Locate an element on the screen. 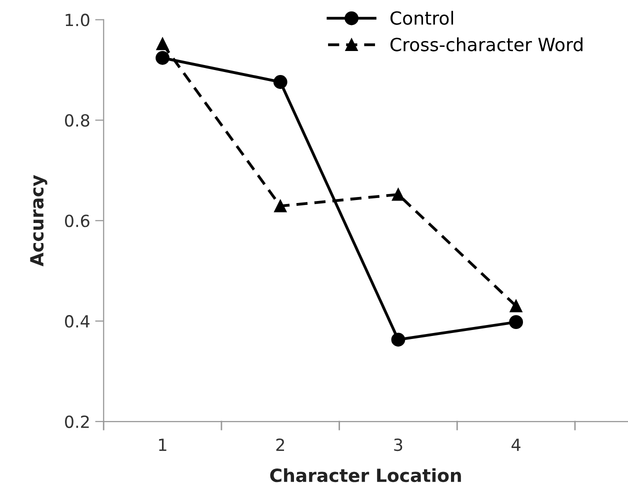 Image resolution: width=628 pixels, height=493 pixels. y-tick-label: 1.0 is located at coordinates (78, 20).